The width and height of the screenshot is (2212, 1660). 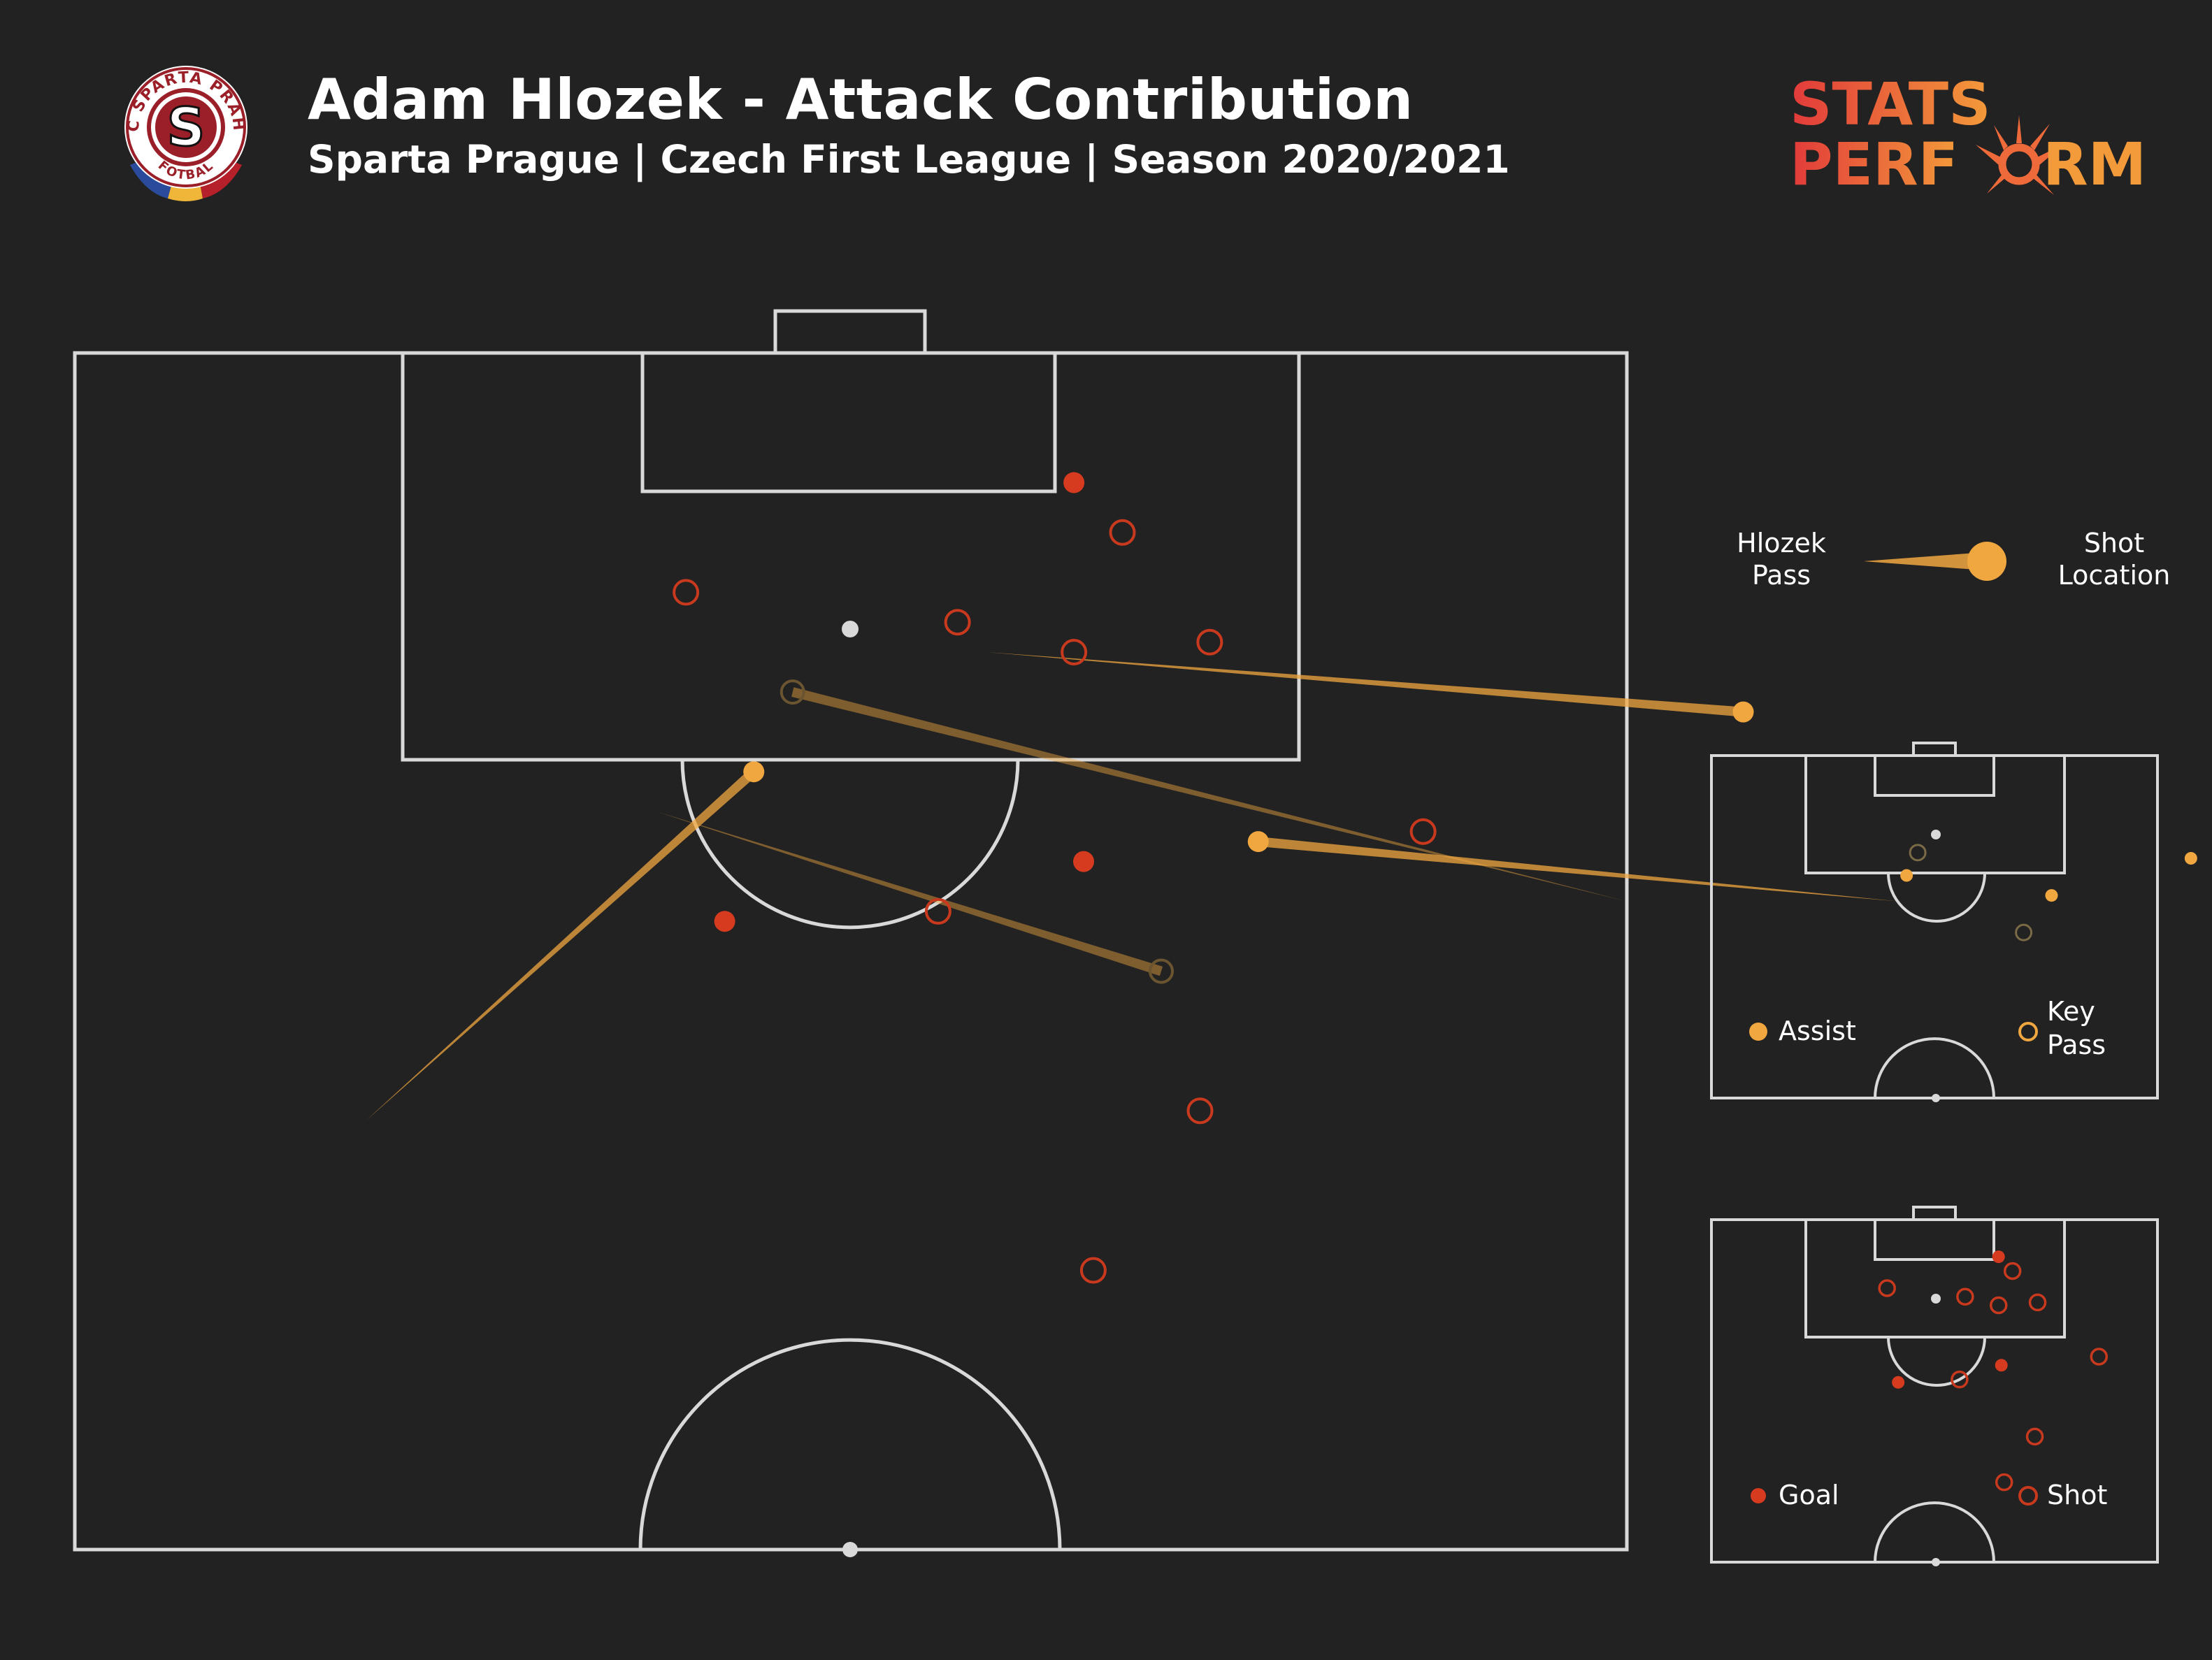 What do you see at coordinates (2028, 1031) in the screenshot?
I see `legend-key-pass-marker` at bounding box center [2028, 1031].